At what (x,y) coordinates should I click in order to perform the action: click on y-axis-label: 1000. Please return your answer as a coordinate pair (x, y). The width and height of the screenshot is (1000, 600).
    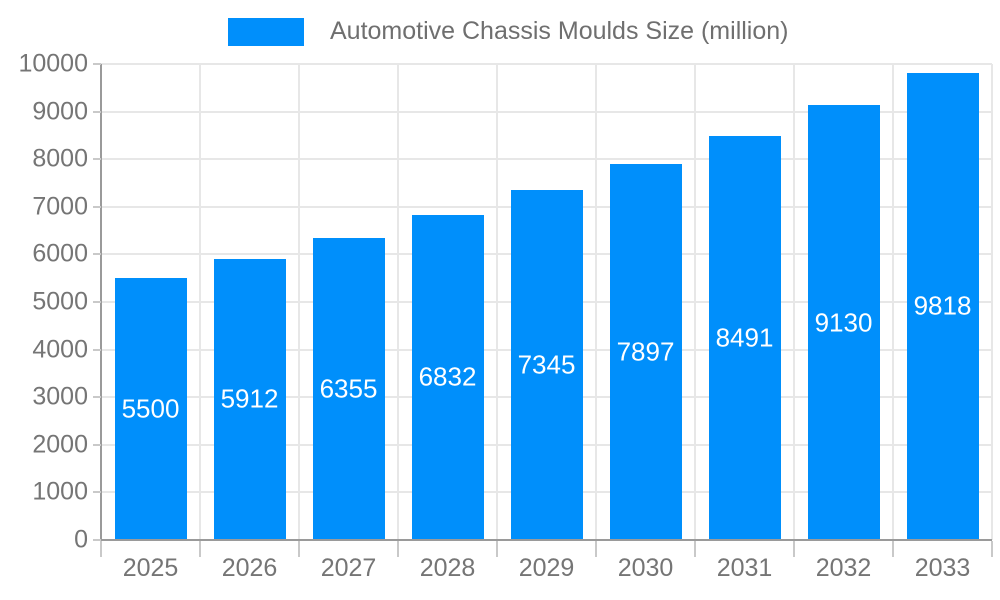
    Looking at the image, I should click on (60, 491).